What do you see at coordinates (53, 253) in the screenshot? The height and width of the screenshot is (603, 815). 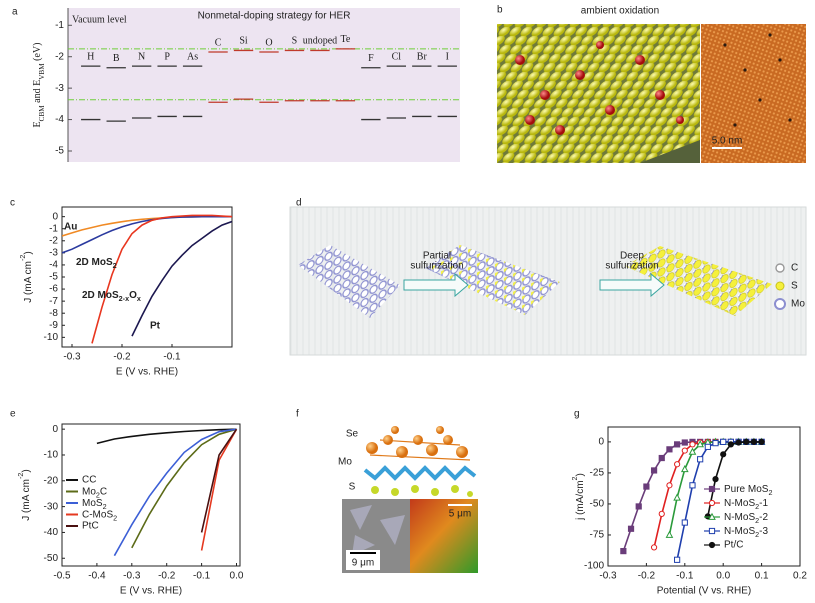 I see `y-tick-label: -3` at bounding box center [53, 253].